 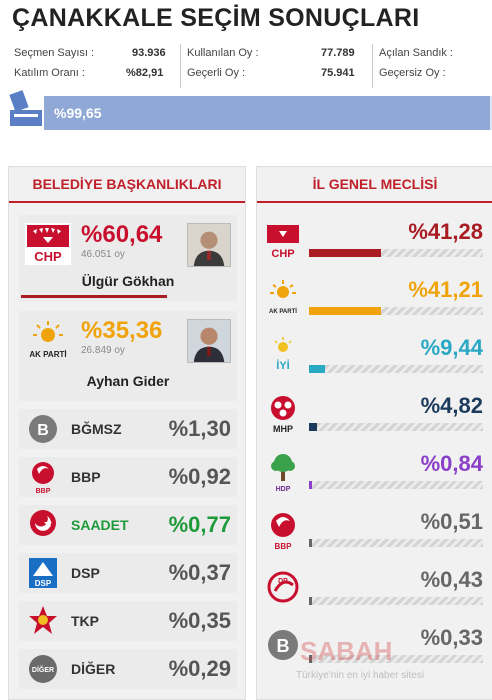 What do you see at coordinates (445, 231) in the screenshot?
I see `council-pct: %41,28` at bounding box center [445, 231].